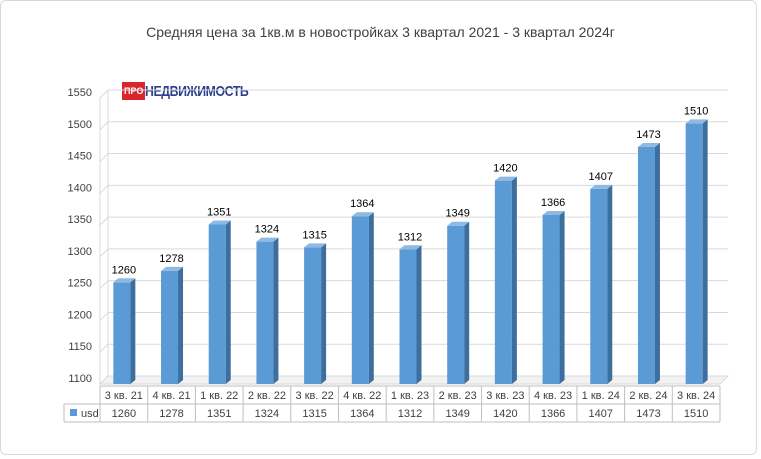 The height and width of the screenshot is (459, 761). Describe the element at coordinates (267, 396) in the screenshot. I see `category-label: 2 кв. 22` at that location.